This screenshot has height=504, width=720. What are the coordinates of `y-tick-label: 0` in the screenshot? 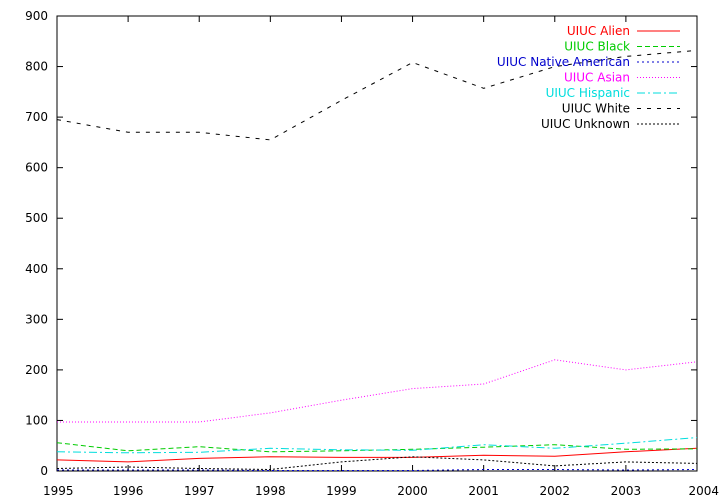 It's located at (44, 471).